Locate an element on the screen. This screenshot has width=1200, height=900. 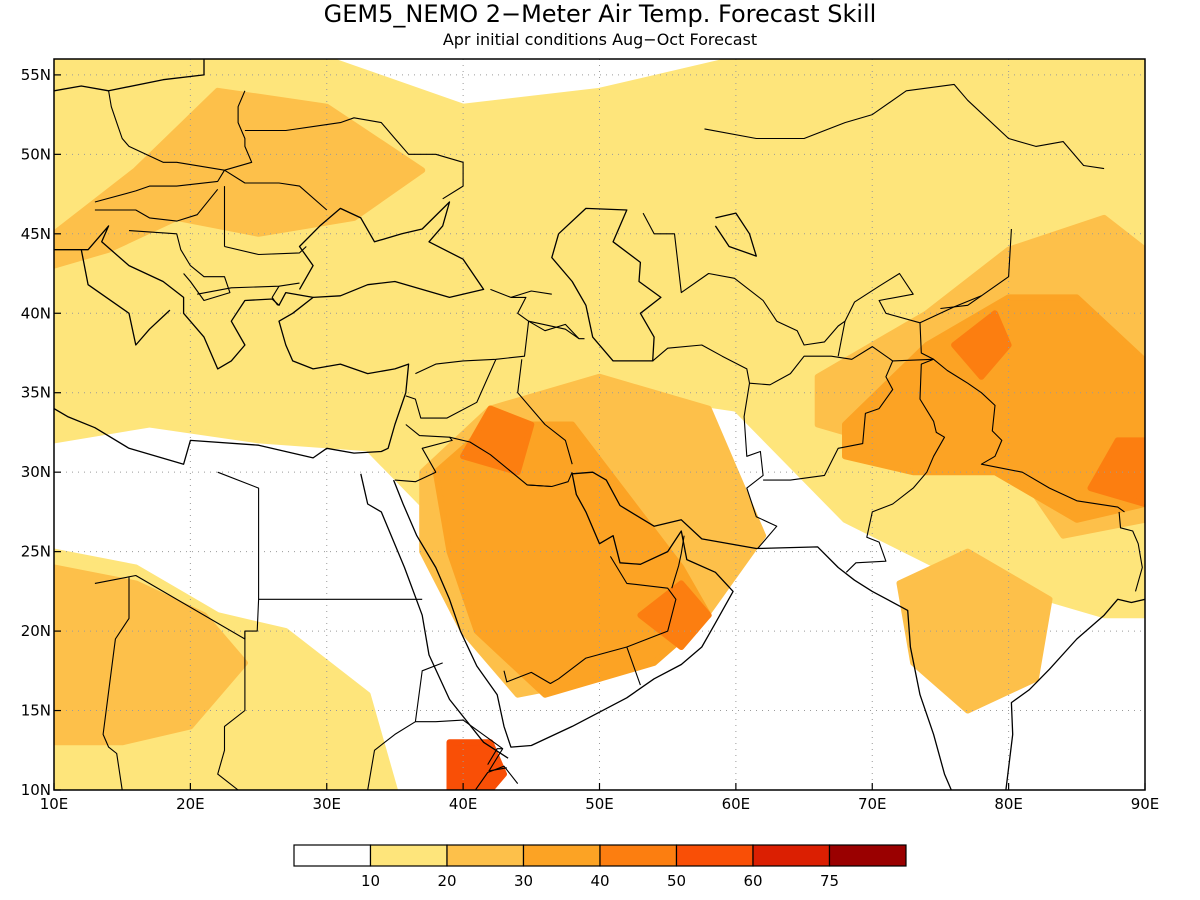
longitude-ticks: 10E 20E 30E 40E 50E 60E 70E 80E 90E is located at coordinates (600, 798).